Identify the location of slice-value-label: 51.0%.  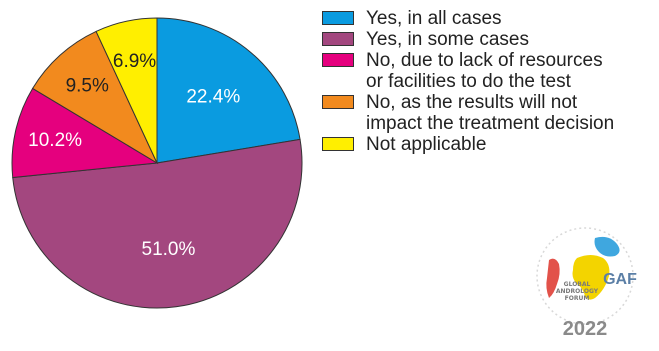
(169, 249).